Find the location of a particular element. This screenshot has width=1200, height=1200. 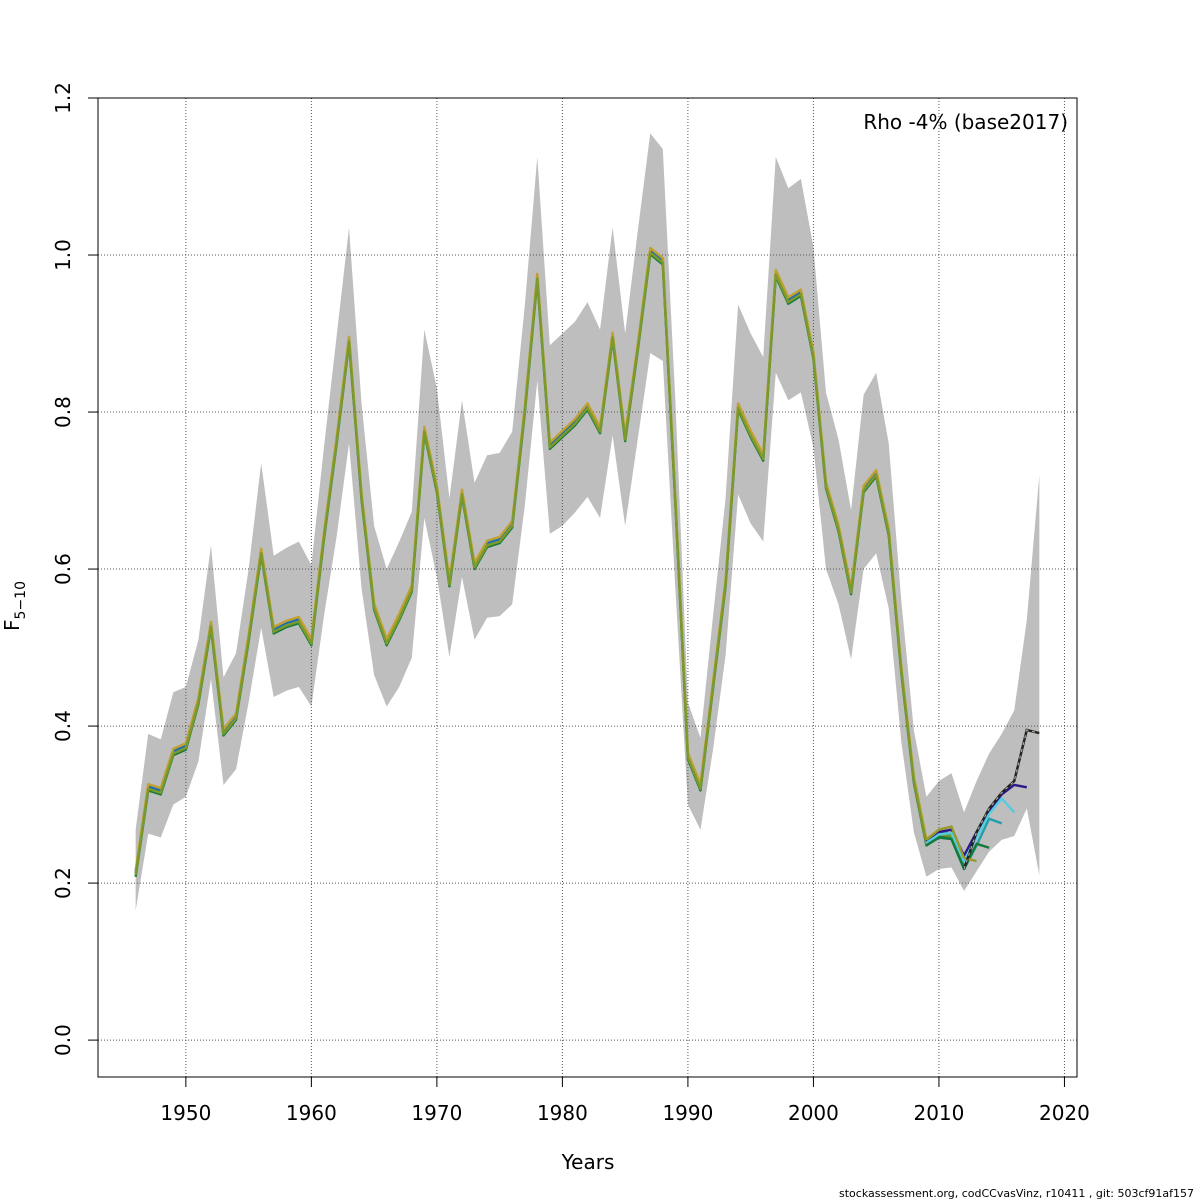

x-tick-label: 1970 is located at coordinates (436, 1113).